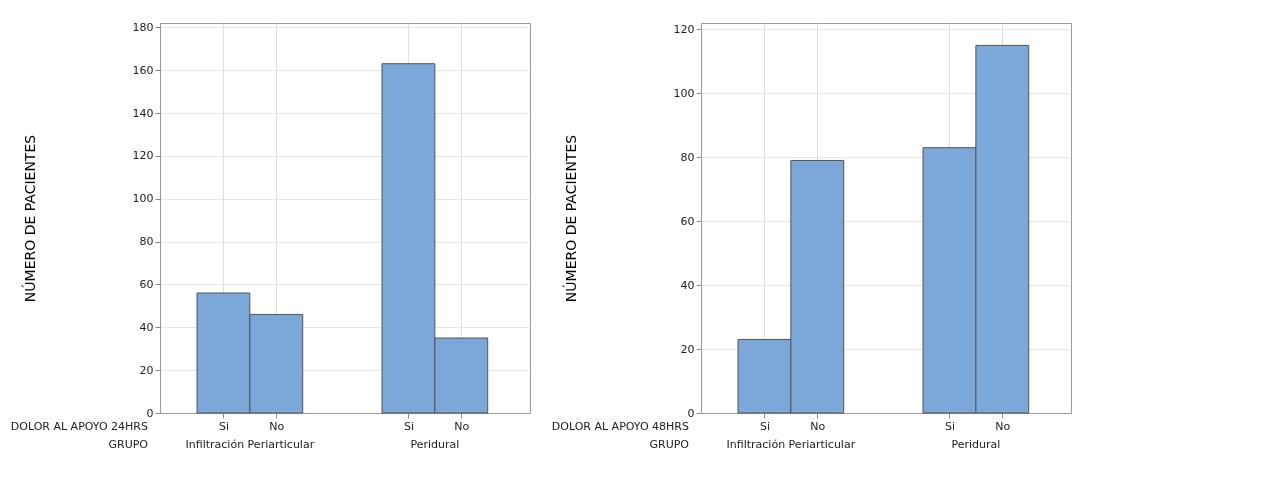 The width and height of the screenshot is (1272, 501). Describe the element at coordinates (143, 70) in the screenshot. I see `y-tick-label: 160` at that location.